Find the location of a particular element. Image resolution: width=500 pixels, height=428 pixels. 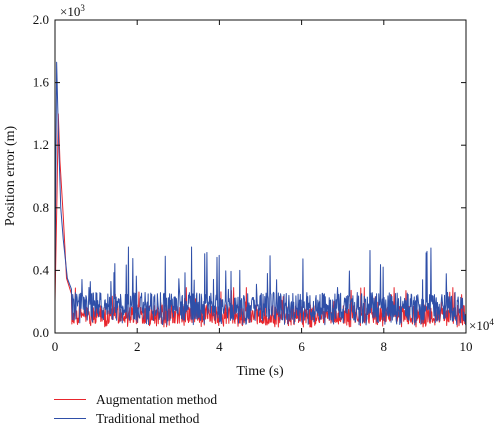

x-tick-label: 6 is located at coordinates (301, 346).